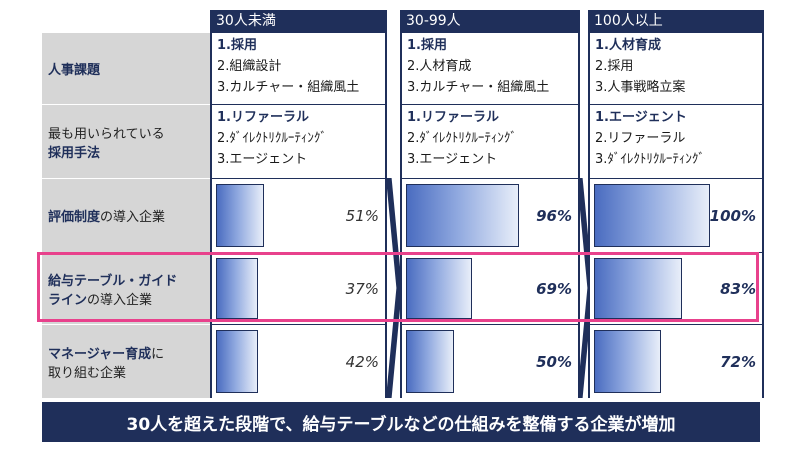 Image resolution: width=800 pixels, height=450 pixels. Describe the element at coordinates (74, 70) in the screenshot. I see `row-label-text: 人事課題` at that location.